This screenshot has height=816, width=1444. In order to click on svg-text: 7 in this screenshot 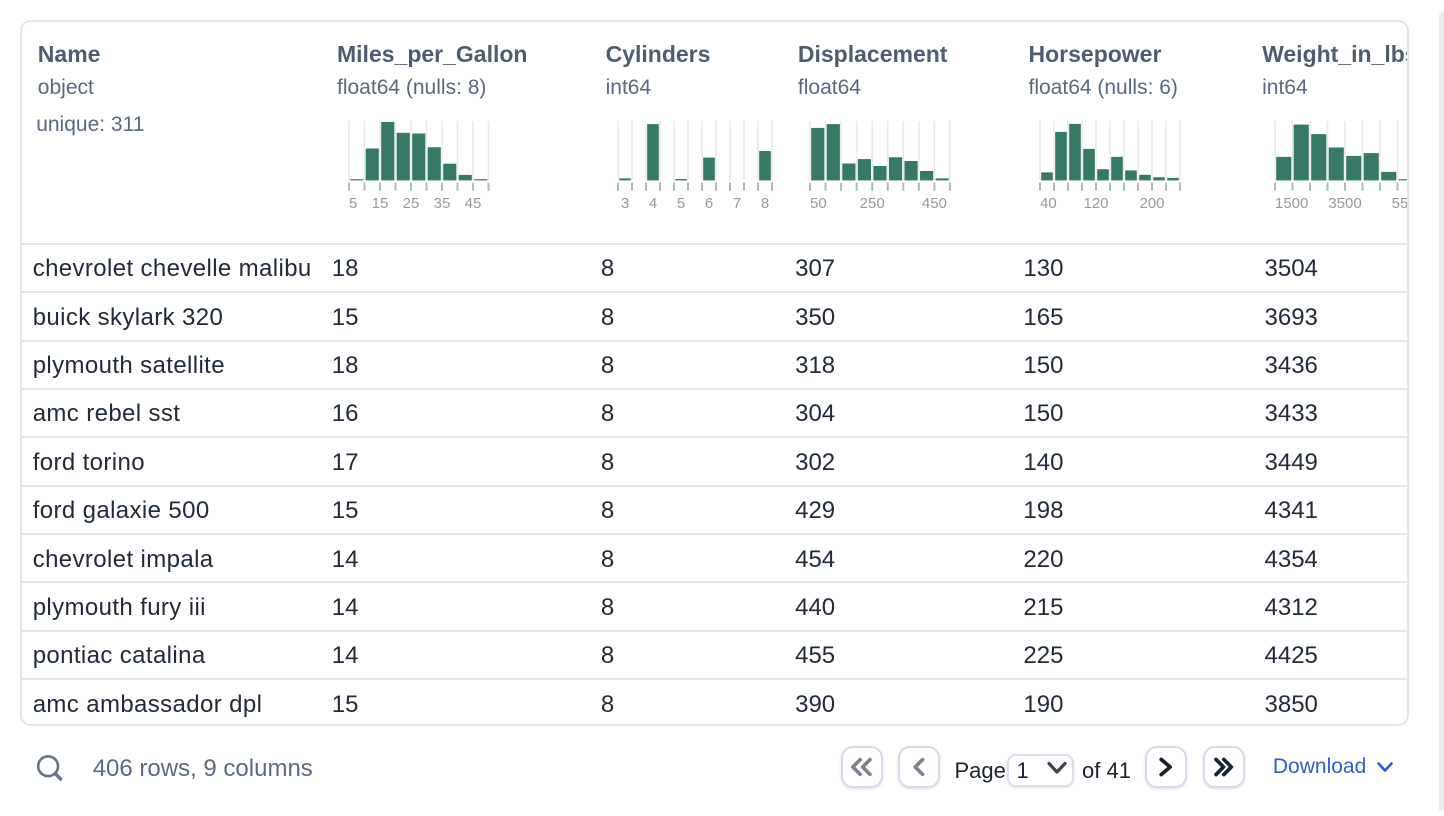, I will do `click(736, 203)`.